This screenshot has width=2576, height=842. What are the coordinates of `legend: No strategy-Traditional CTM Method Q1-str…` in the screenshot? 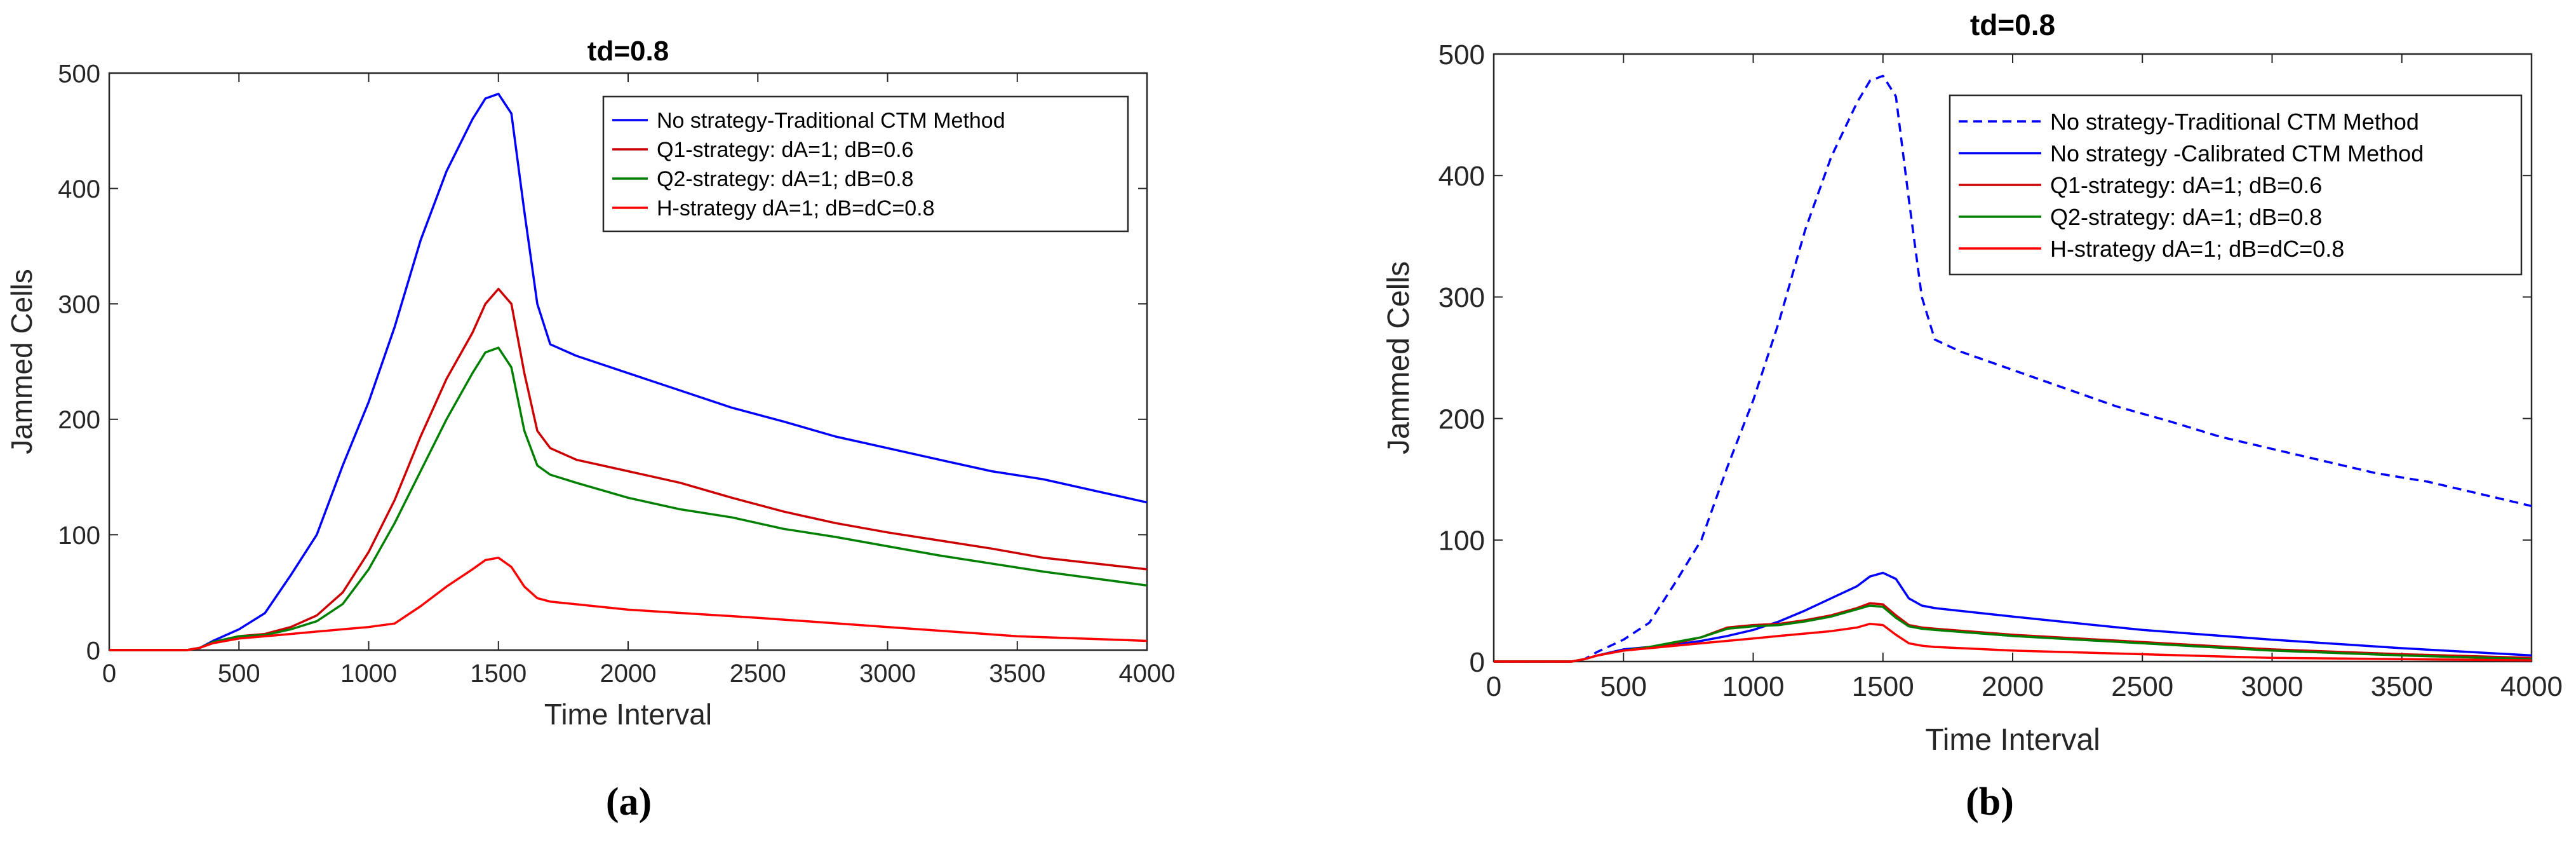 It's located at (865, 164).